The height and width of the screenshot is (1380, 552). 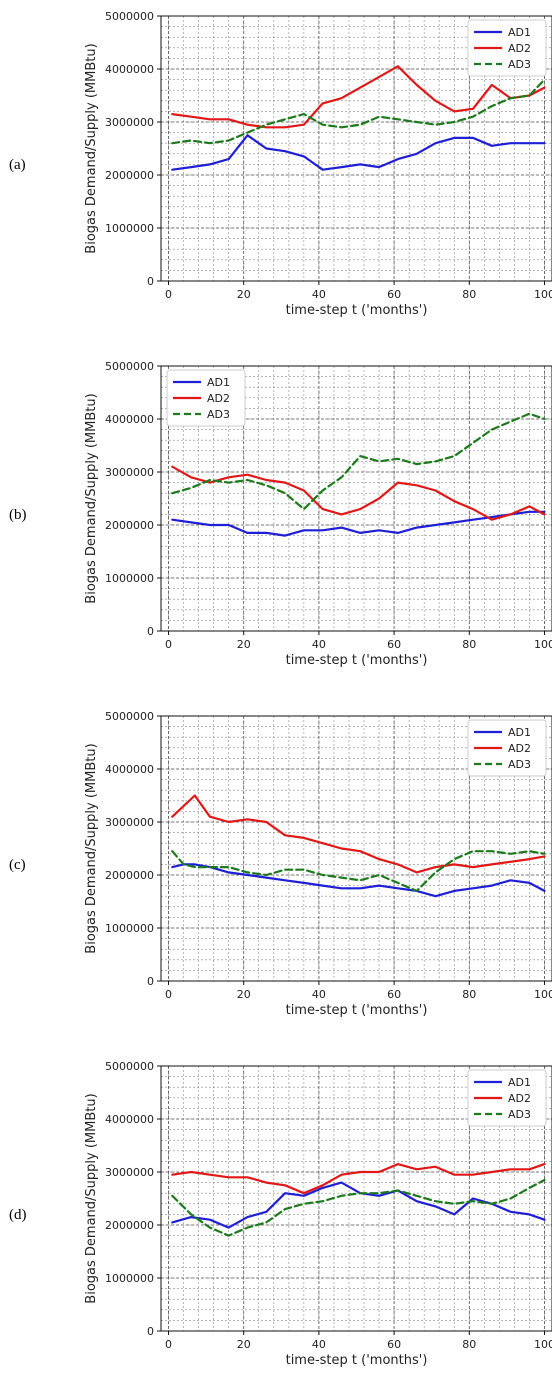 I want to click on panel-label: (a), so click(x=17, y=165).